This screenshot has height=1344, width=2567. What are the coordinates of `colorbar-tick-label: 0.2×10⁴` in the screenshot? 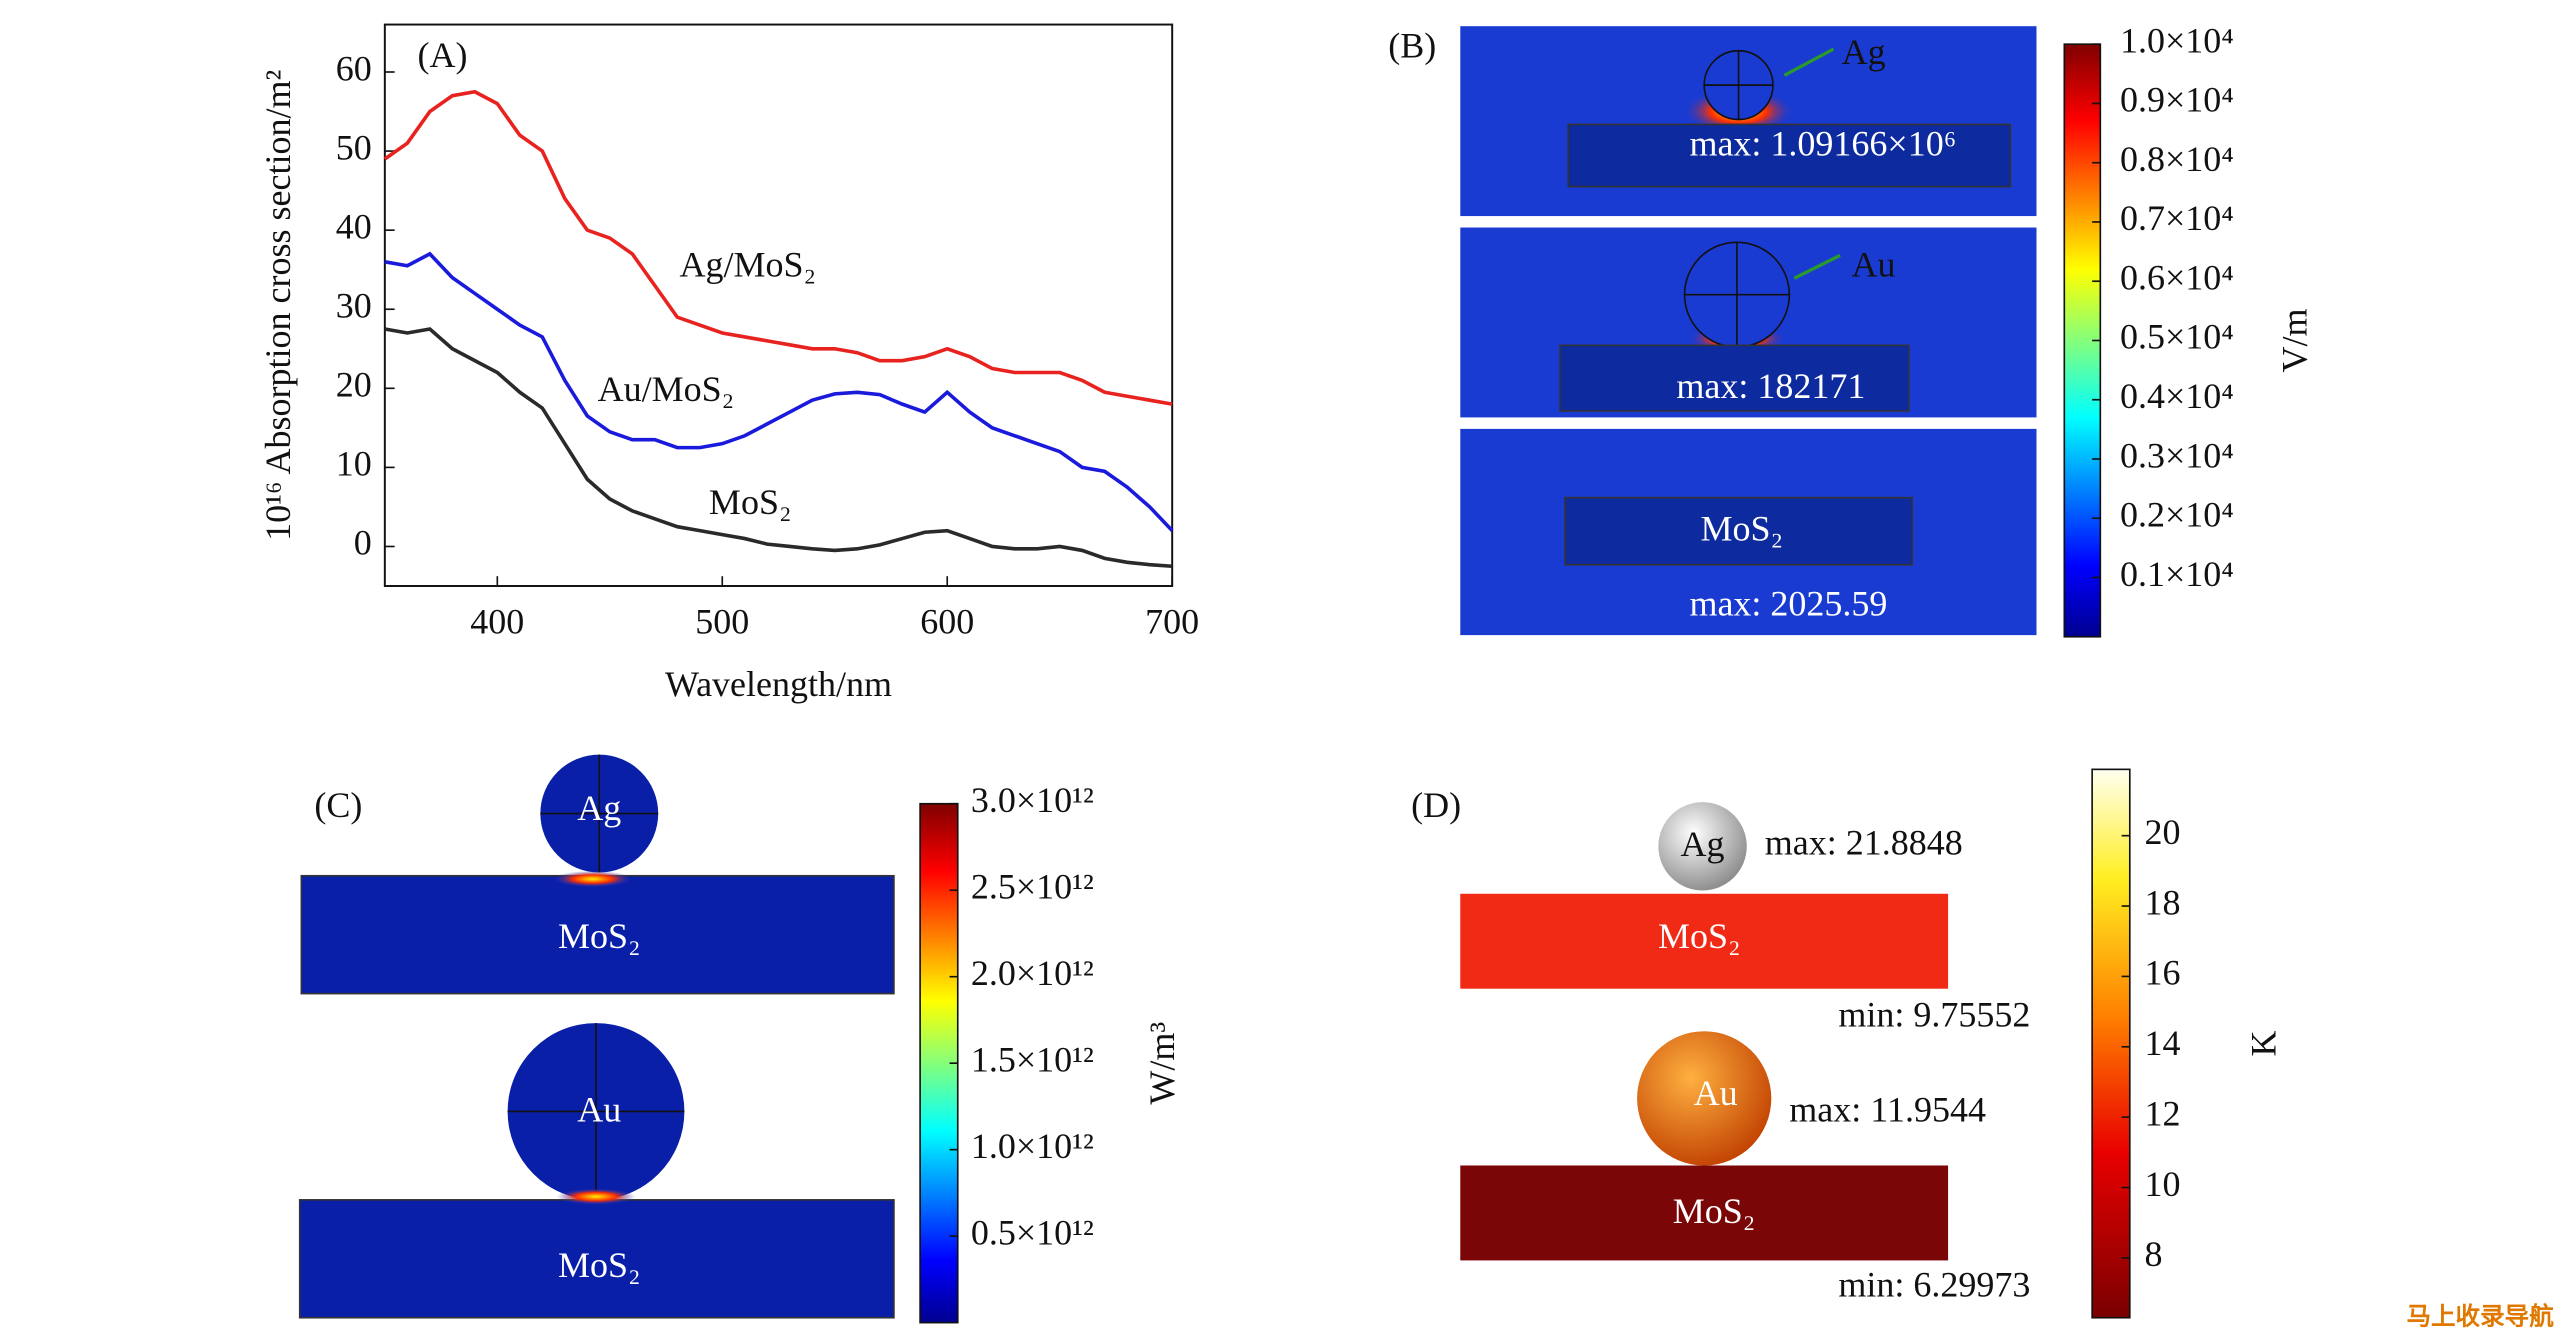 It's located at (2177, 515).